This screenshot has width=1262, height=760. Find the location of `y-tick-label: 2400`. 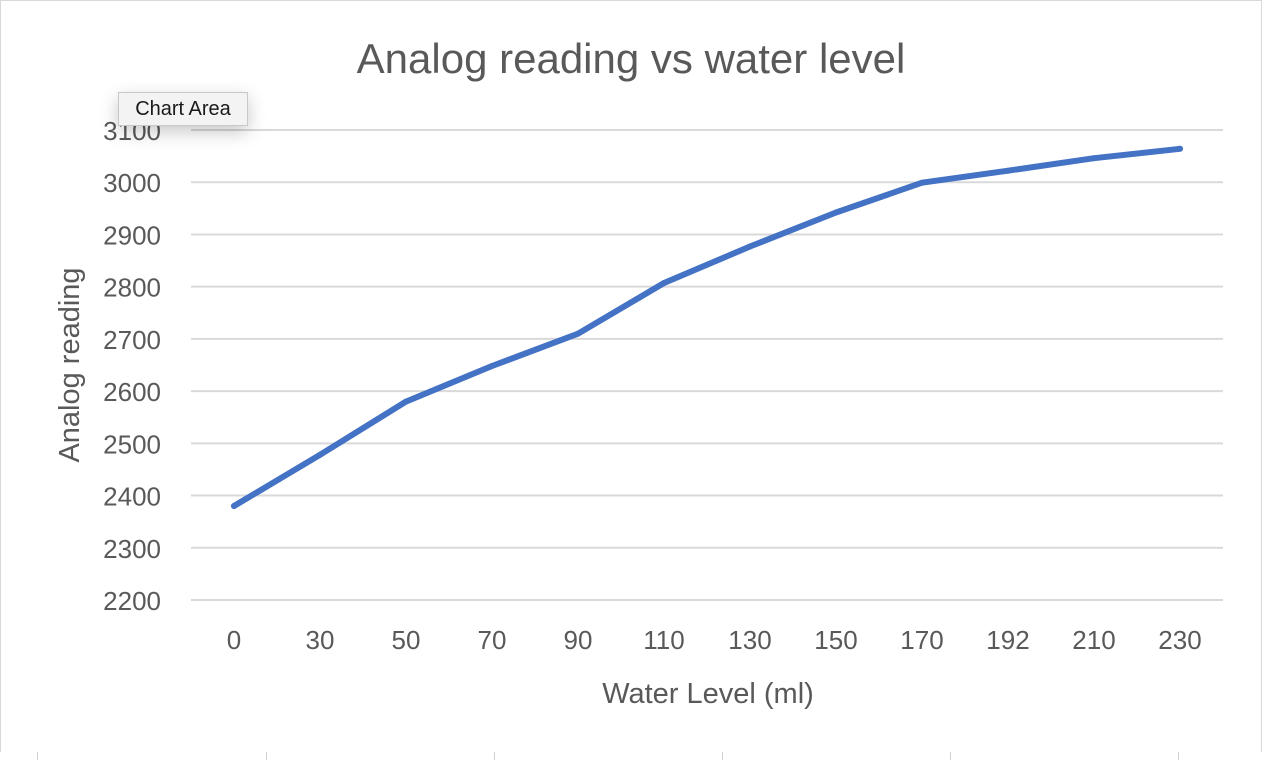

y-tick-label: 2400 is located at coordinates (132, 497).